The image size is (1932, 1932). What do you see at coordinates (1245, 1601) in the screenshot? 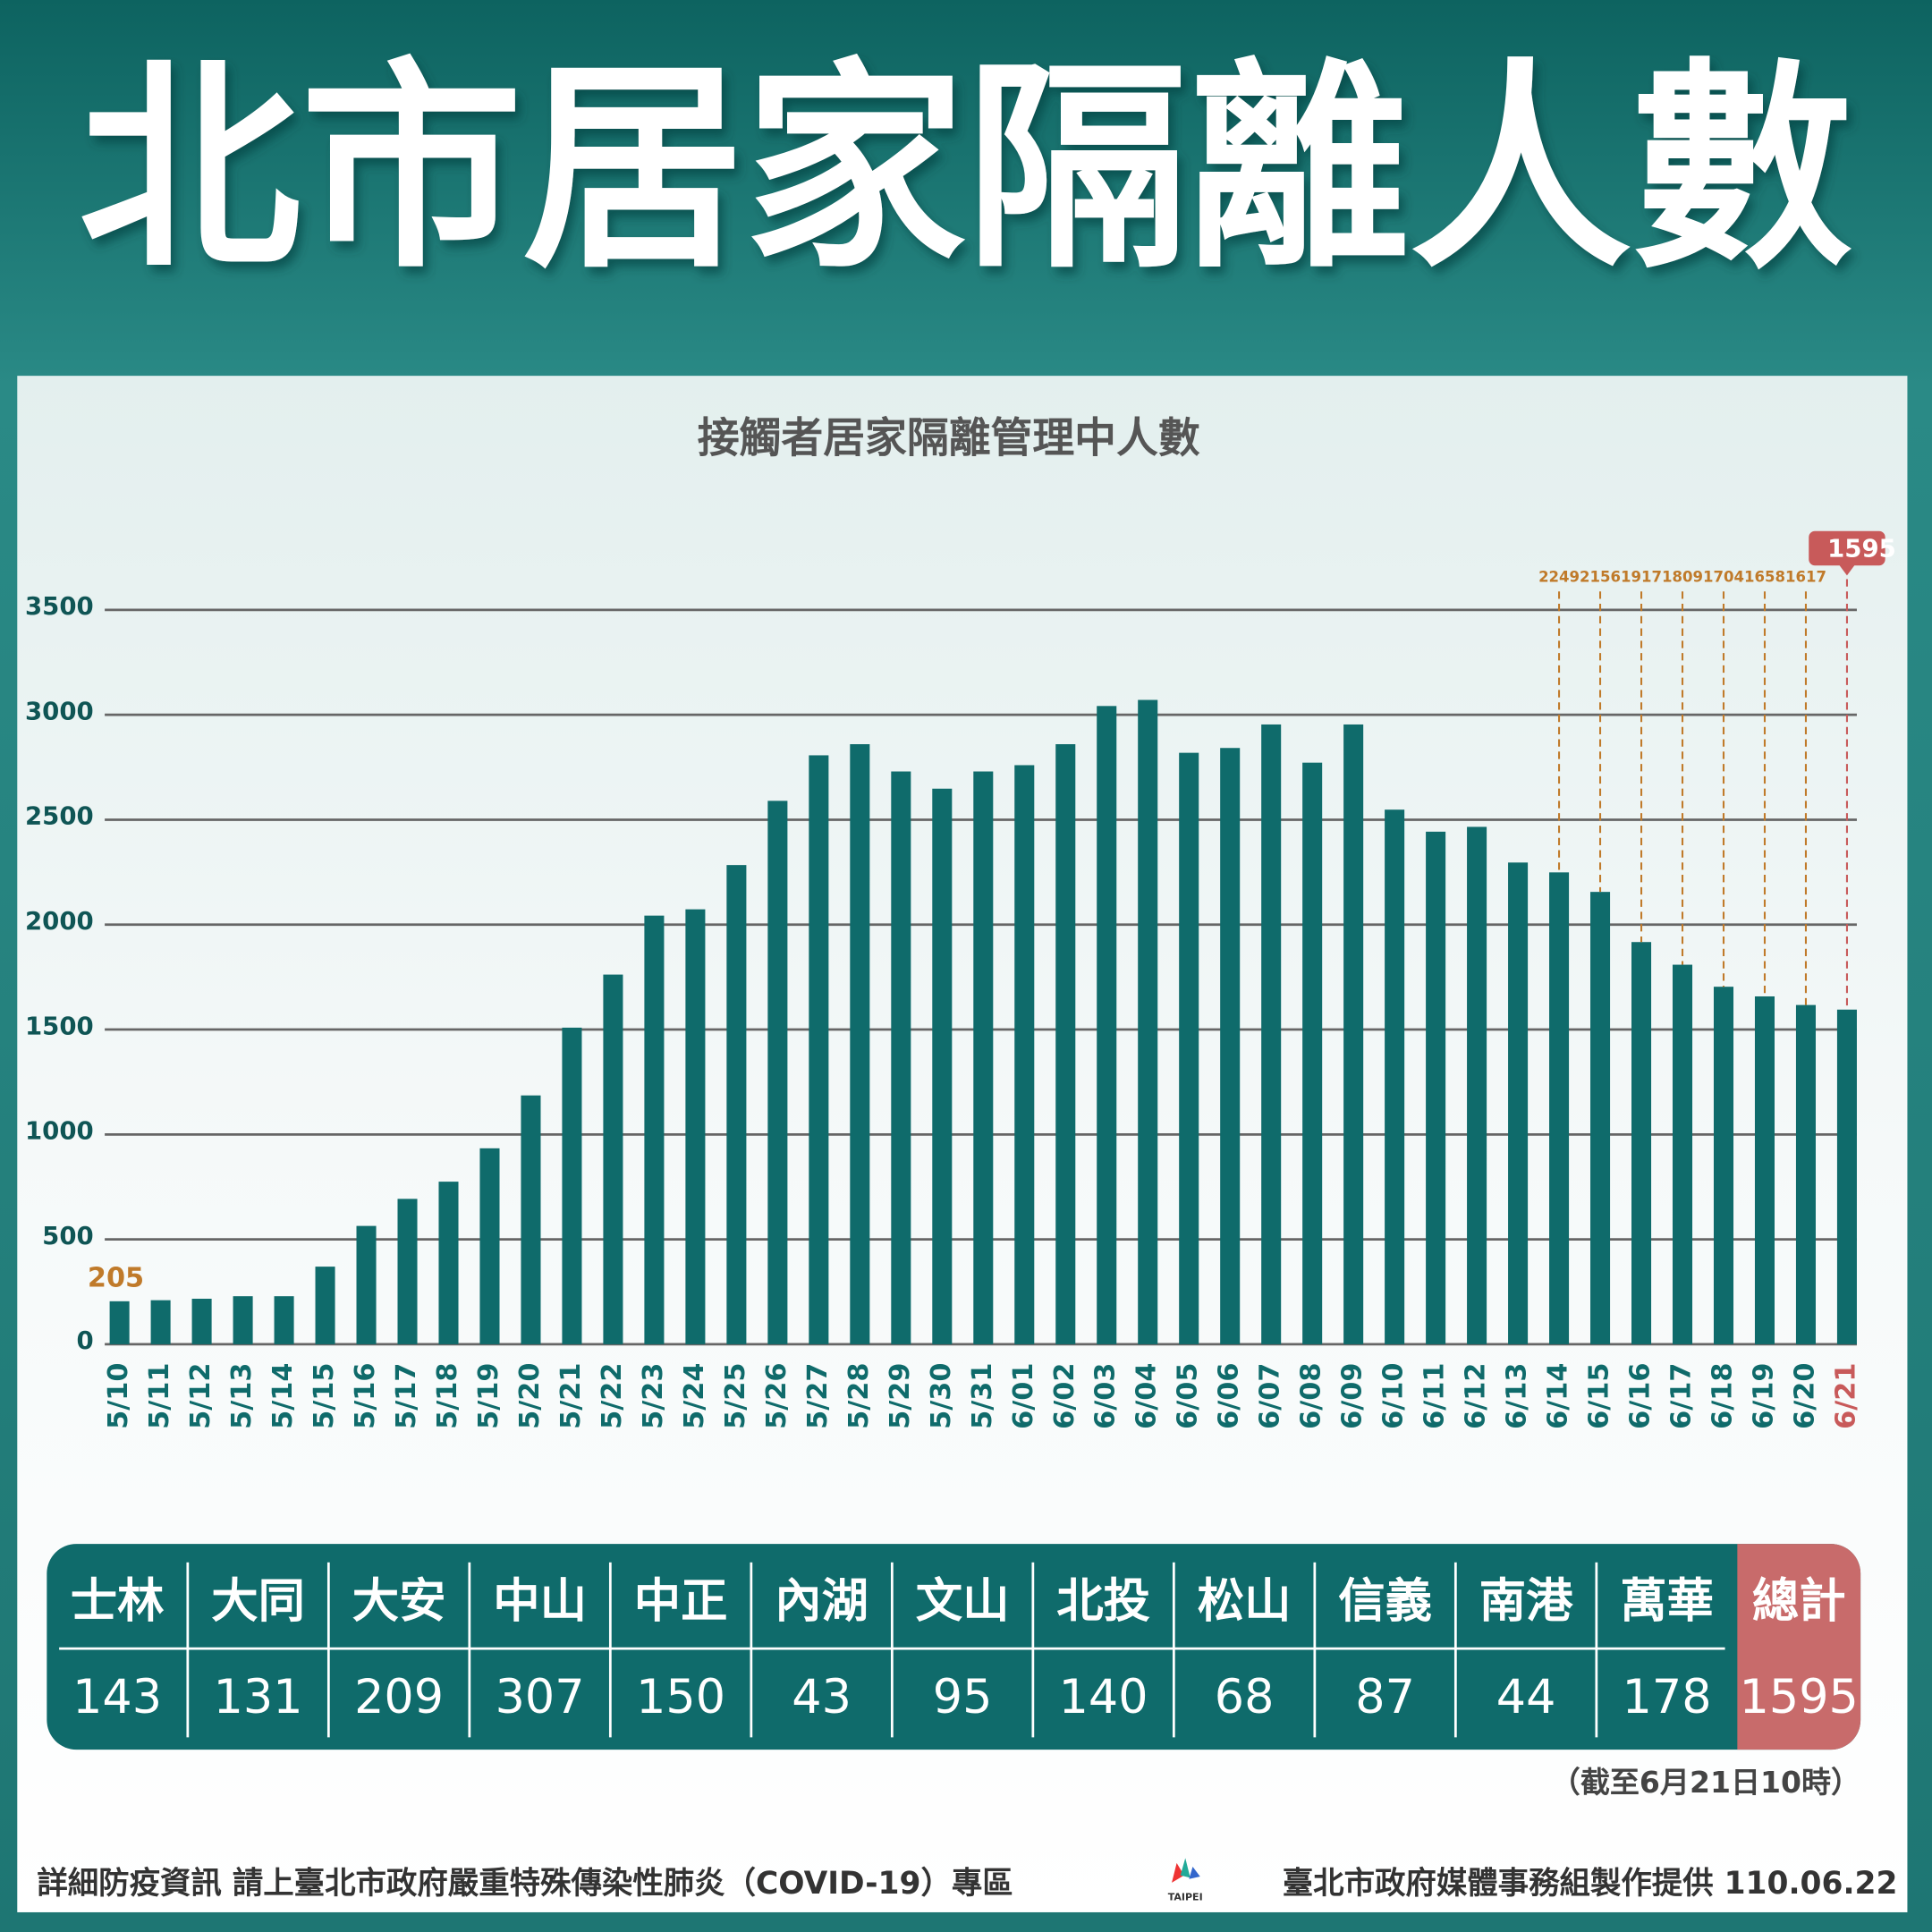
I see `district-name: 松山` at bounding box center [1245, 1601].